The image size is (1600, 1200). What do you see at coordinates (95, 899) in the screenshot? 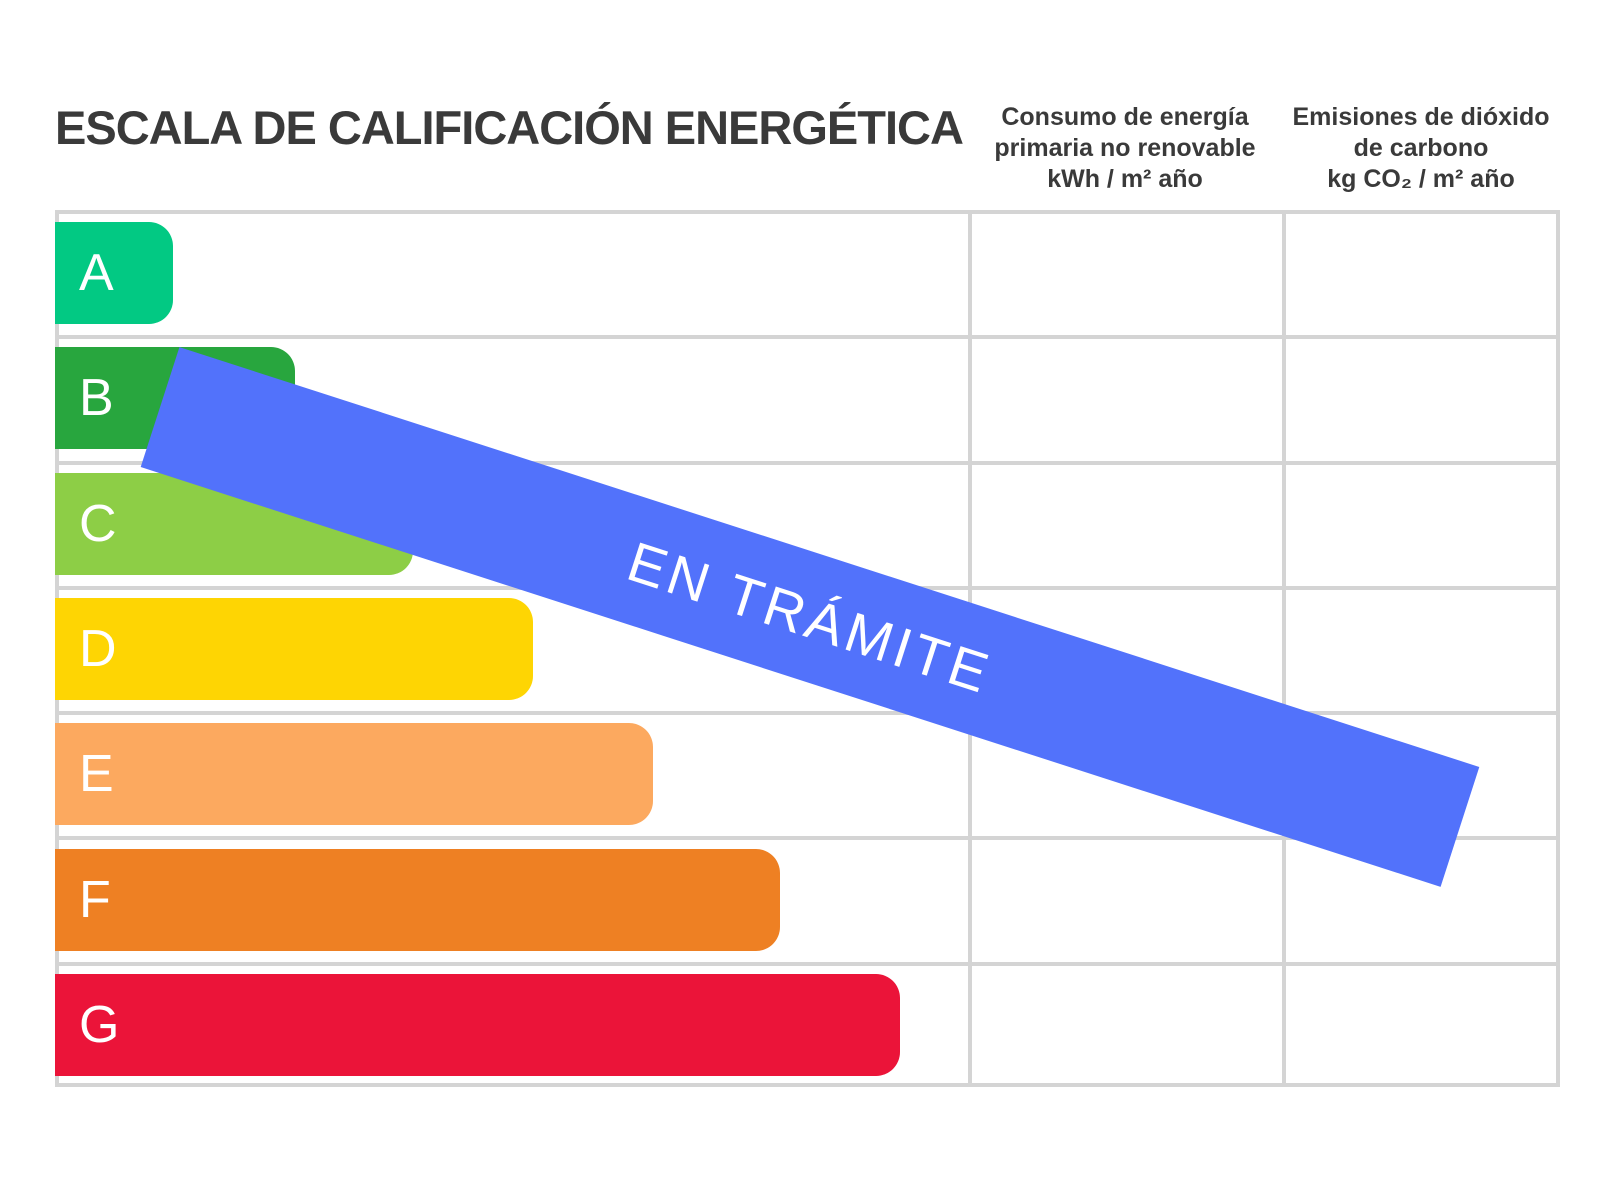
I see `rating-bar-letter-f: F` at bounding box center [95, 899].